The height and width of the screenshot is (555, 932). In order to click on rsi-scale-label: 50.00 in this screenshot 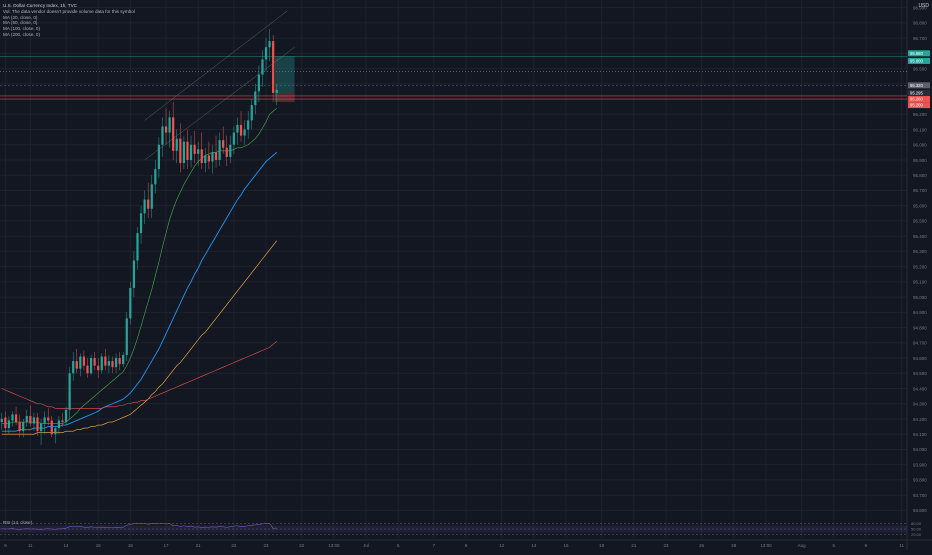, I will do `click(916, 529)`.